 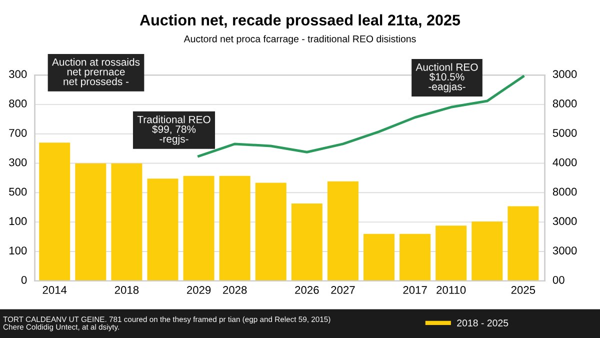 I want to click on text: 0, so click(x=24, y=280).